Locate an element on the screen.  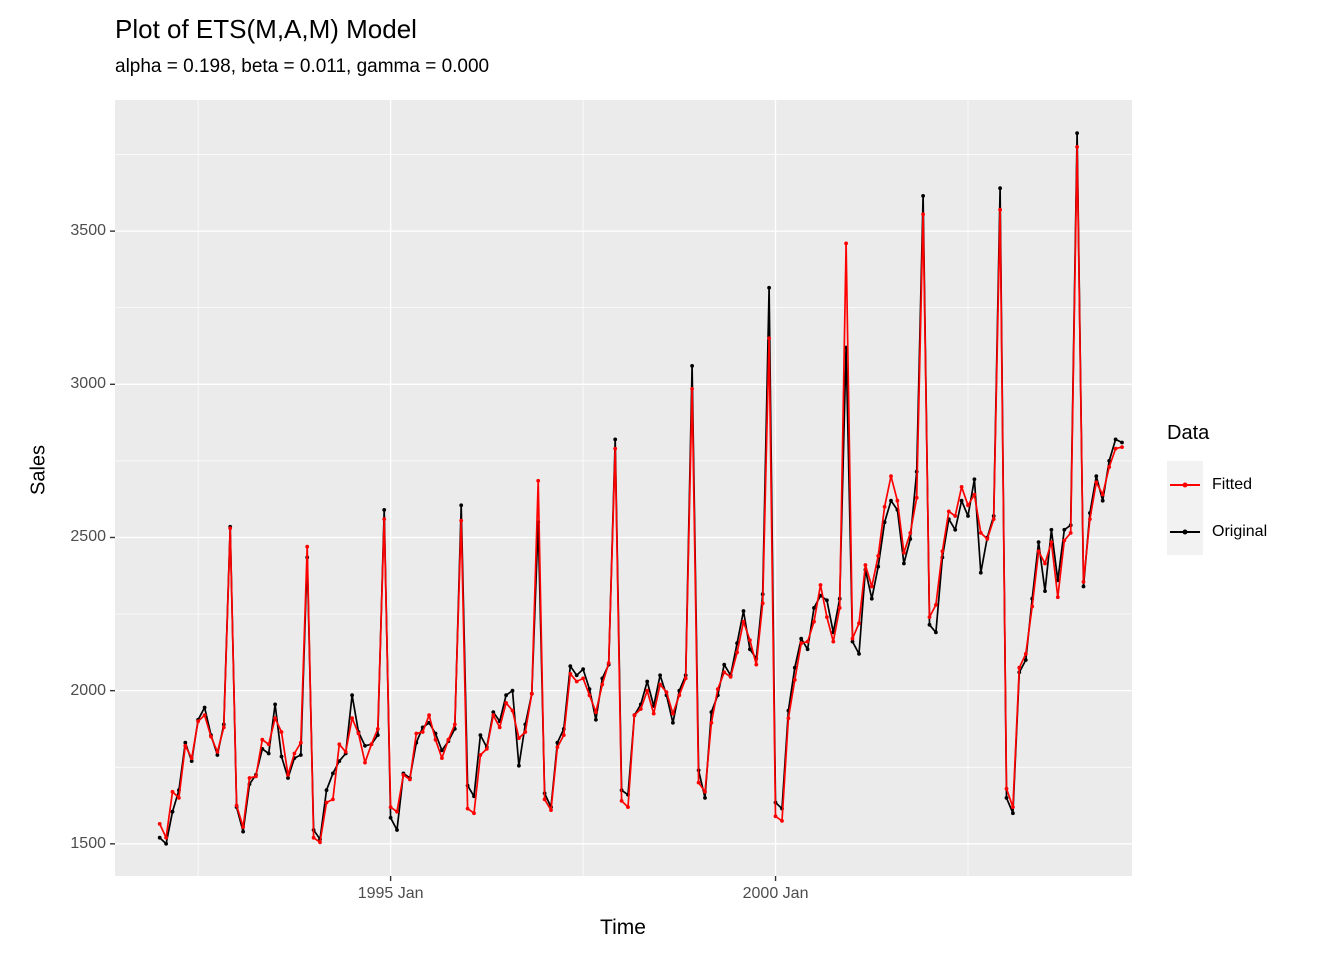
legend-entry-original: Original is located at coordinates (1217, 531).